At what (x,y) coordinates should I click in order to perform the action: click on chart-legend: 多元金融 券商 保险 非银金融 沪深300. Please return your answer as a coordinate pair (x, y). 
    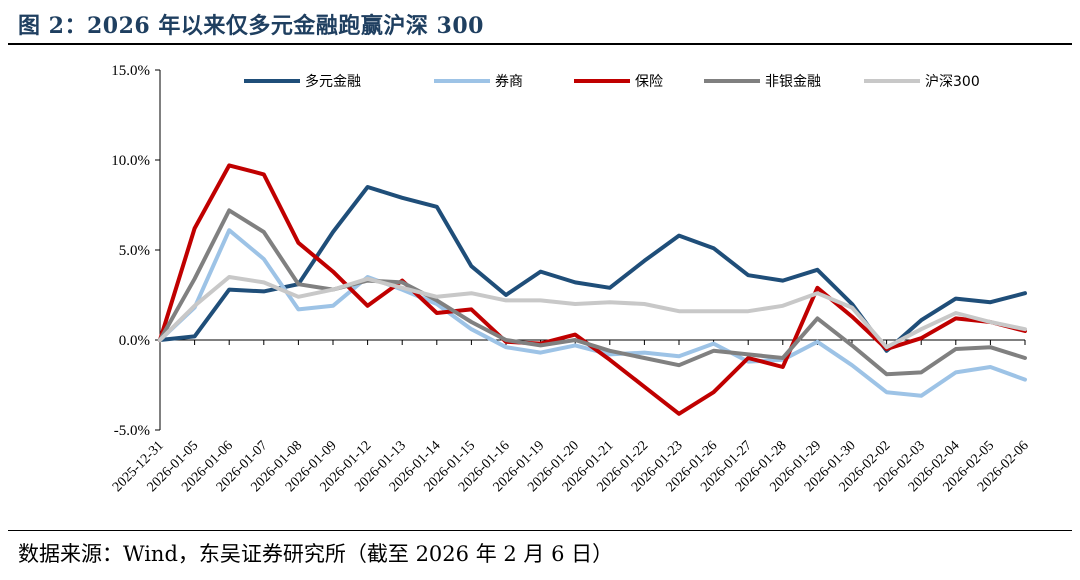
    Looking at the image, I should click on (612, 81).